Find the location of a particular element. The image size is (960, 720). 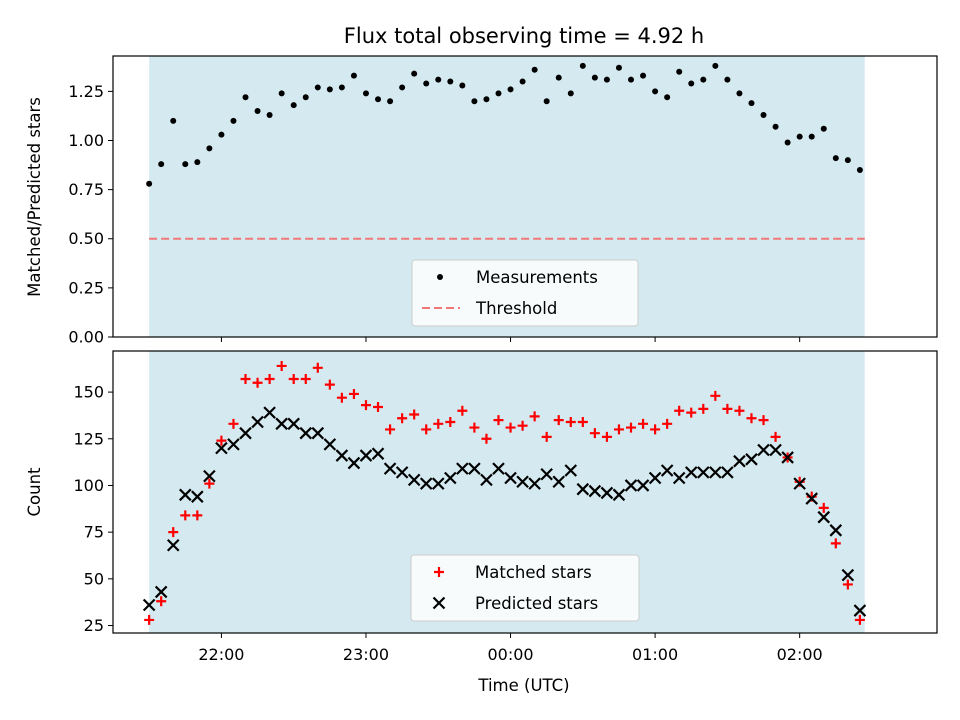

x-tick-label: 22:00 is located at coordinates (221, 654).